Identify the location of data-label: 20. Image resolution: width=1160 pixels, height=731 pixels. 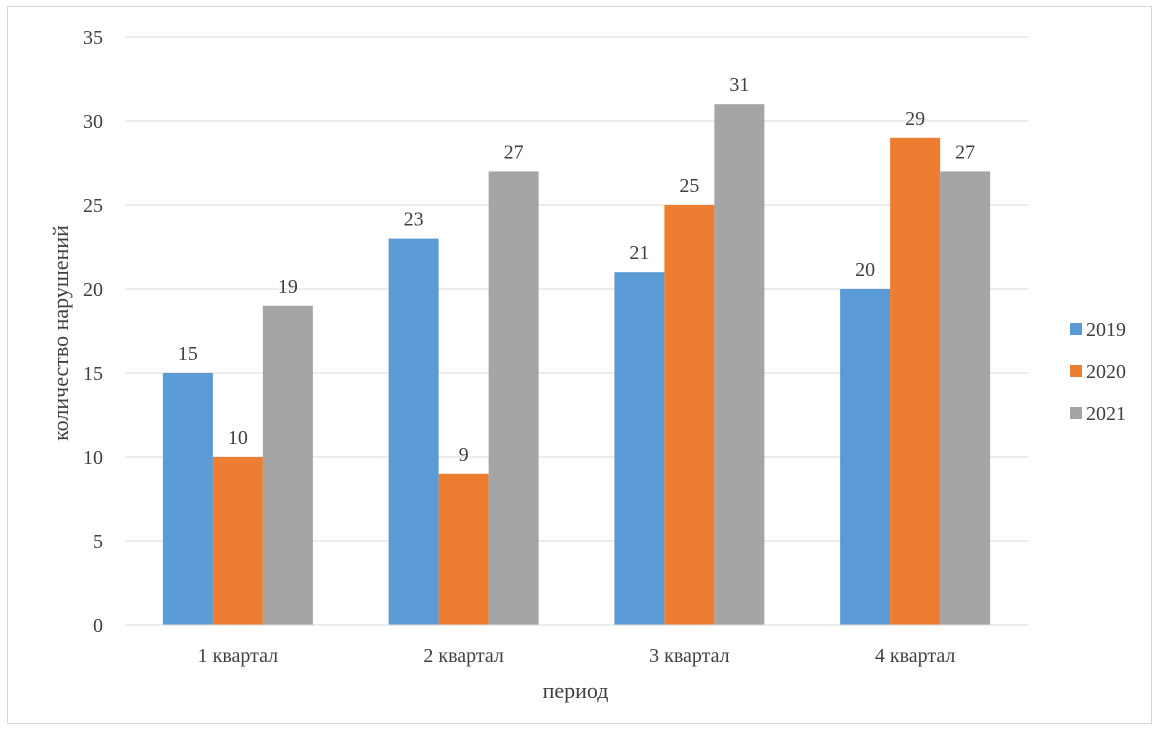
(865, 270).